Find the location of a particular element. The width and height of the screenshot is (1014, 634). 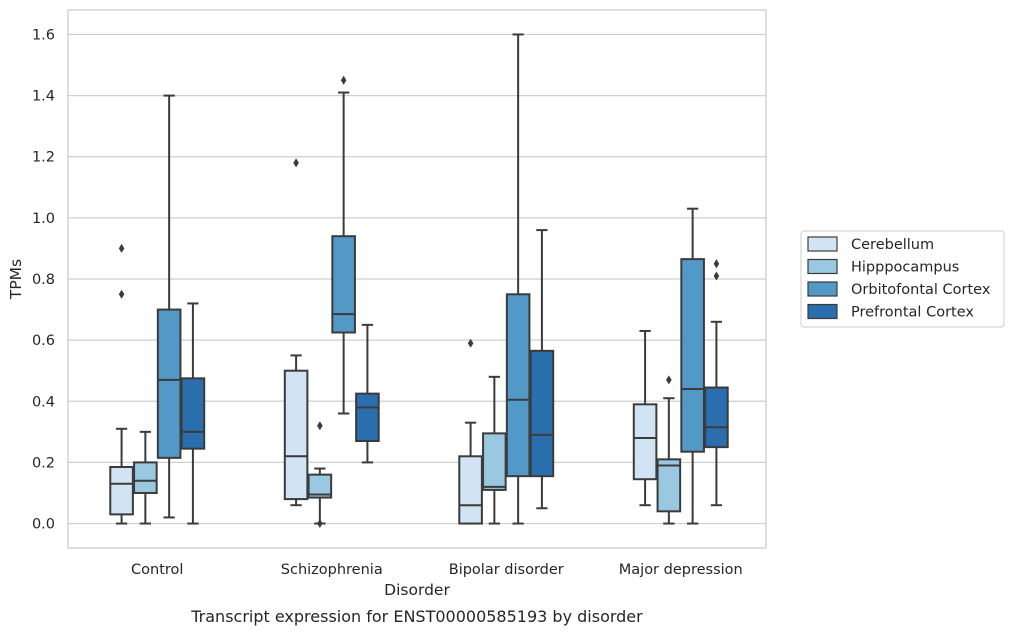

y-tick-label: 1.4 is located at coordinates (43, 97).